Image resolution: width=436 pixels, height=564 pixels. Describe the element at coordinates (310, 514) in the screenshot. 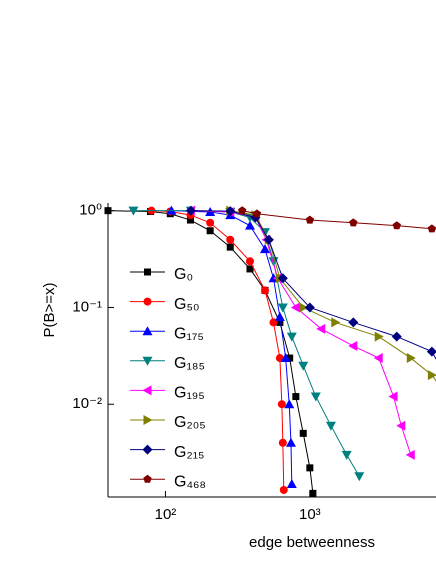

I see `x-tick-label: 10³` at that location.